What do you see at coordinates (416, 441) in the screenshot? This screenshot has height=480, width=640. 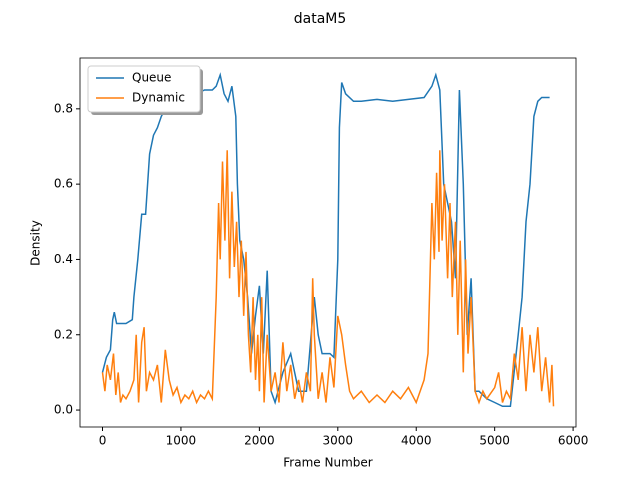 I see `x-tick-label: 4000` at bounding box center [416, 441].